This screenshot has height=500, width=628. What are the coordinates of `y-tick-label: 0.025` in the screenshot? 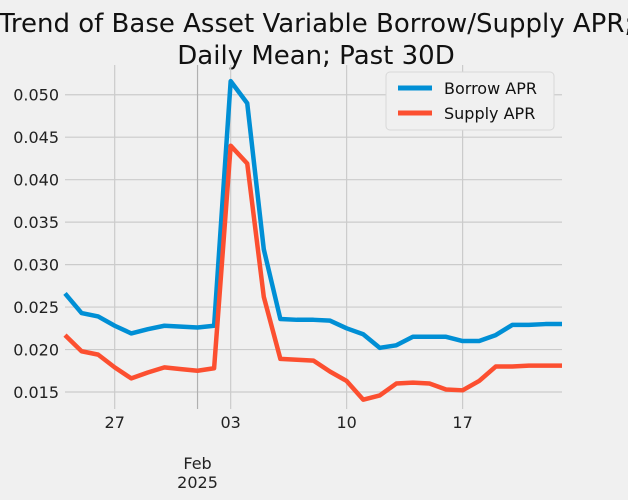 It's located at (36, 307).